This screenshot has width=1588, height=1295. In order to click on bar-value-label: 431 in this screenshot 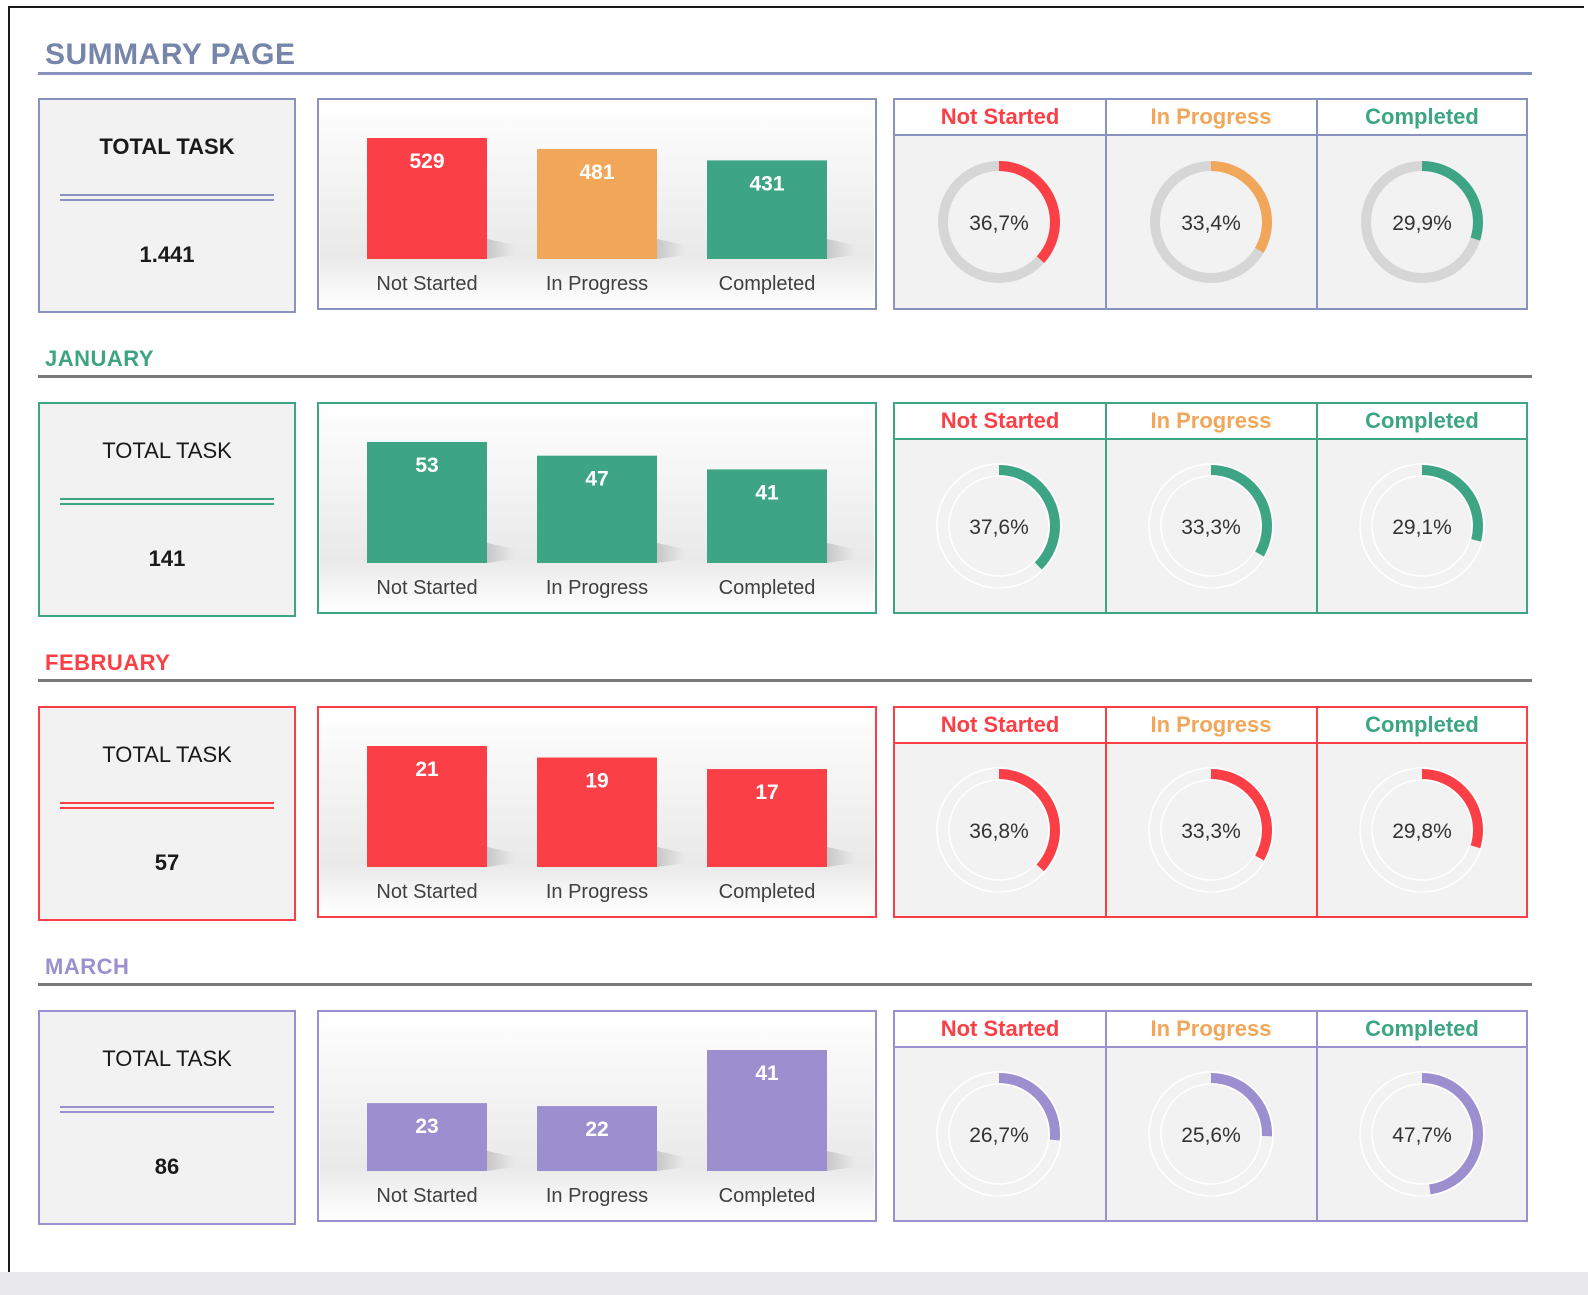, I will do `click(766, 183)`.